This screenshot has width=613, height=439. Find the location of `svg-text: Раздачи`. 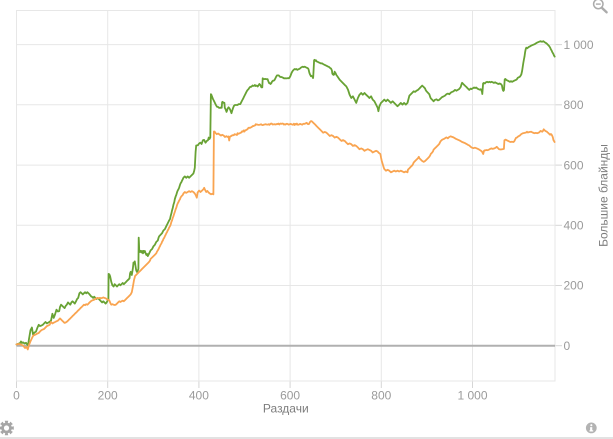

svg-text: Раздачи is located at coordinates (286, 409).